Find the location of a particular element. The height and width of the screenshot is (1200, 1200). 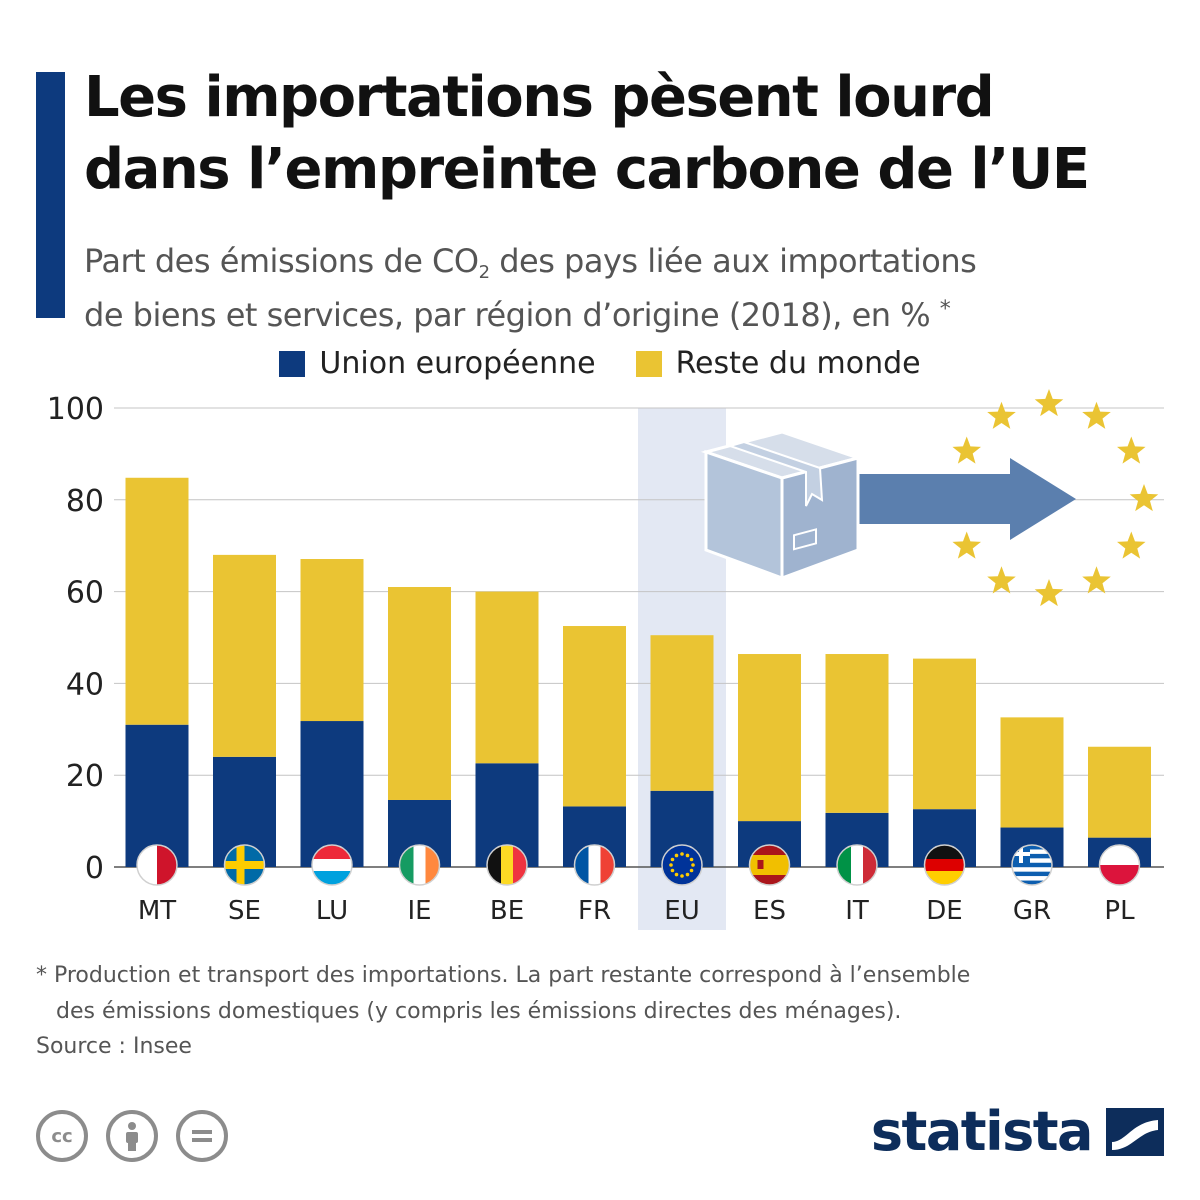

flag-germany-icon is located at coordinates (944, 865).